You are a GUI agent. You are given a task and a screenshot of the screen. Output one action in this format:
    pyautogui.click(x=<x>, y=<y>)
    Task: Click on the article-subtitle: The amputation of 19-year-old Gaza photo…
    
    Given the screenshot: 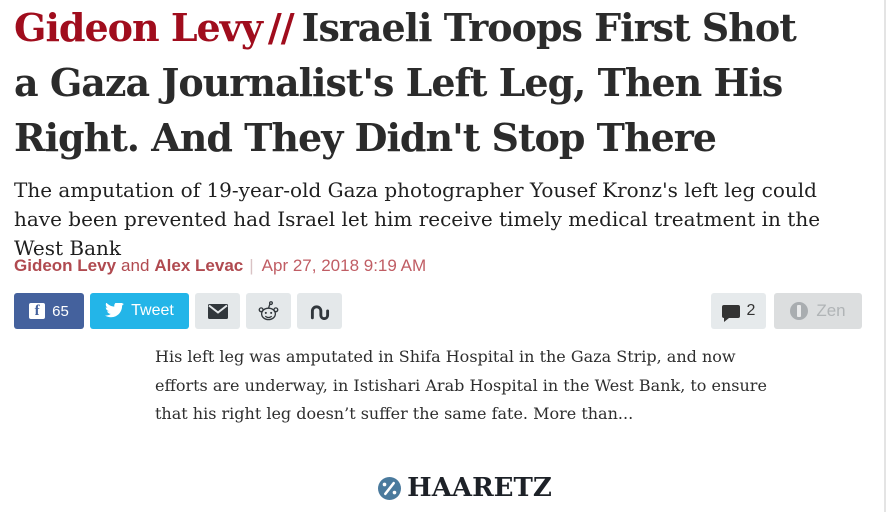 What is the action you would take?
    pyautogui.click(x=417, y=219)
    